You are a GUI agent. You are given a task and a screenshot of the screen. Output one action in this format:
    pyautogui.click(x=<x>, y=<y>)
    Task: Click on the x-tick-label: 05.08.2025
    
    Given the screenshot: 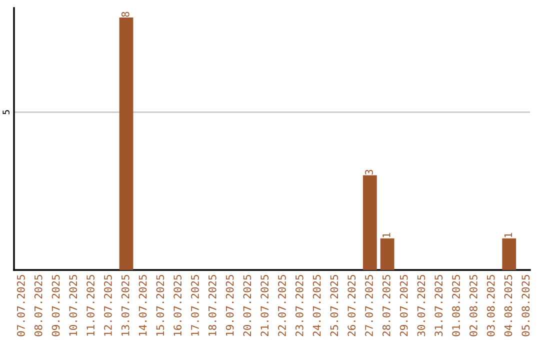 What is the action you would take?
    pyautogui.click(x=526, y=305)
    